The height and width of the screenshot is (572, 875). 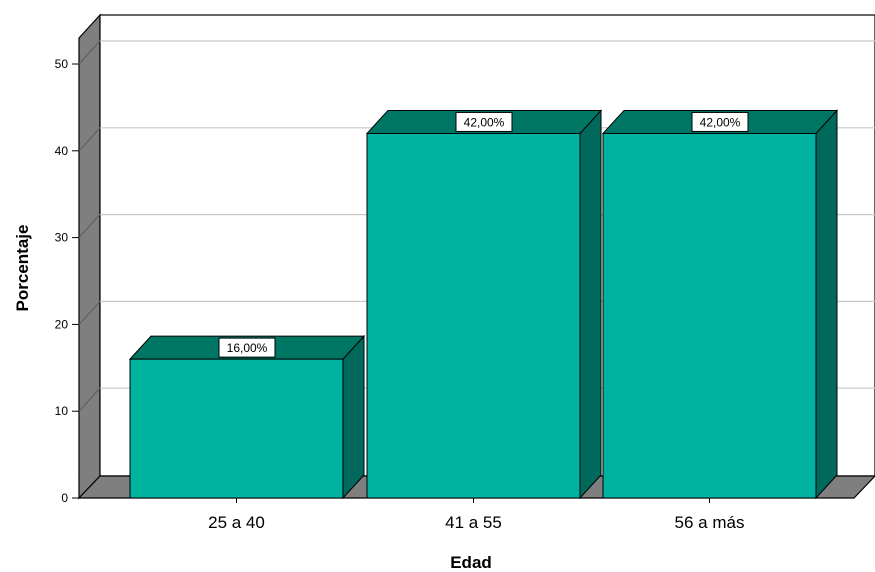 I want to click on data-label: 16,00%, so click(x=247, y=347).